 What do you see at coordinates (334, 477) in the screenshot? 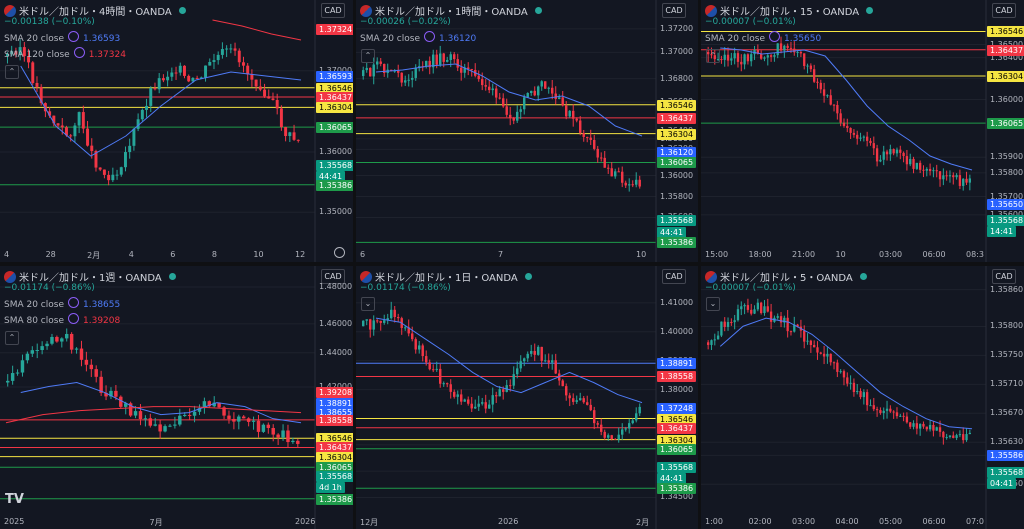
I see `price-tag: 1.35568` at bounding box center [334, 477].